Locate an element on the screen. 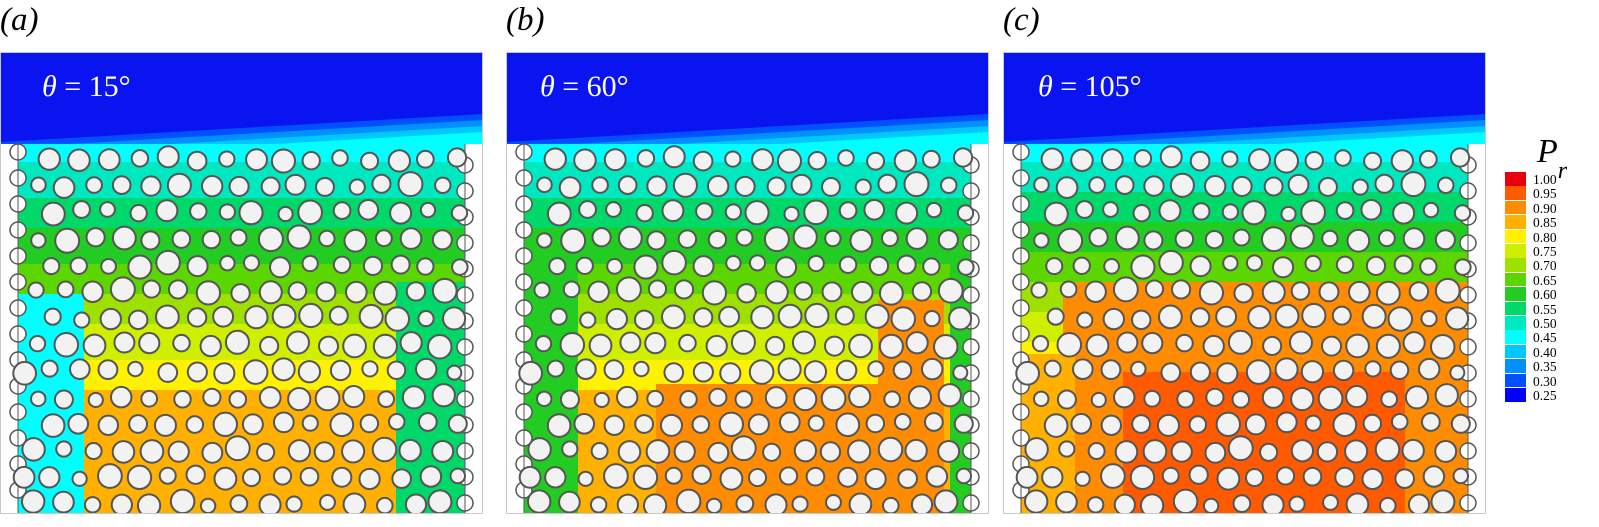 This screenshot has width=1599, height=527. colorbar-tick: 0.50 is located at coordinates (1545, 323).